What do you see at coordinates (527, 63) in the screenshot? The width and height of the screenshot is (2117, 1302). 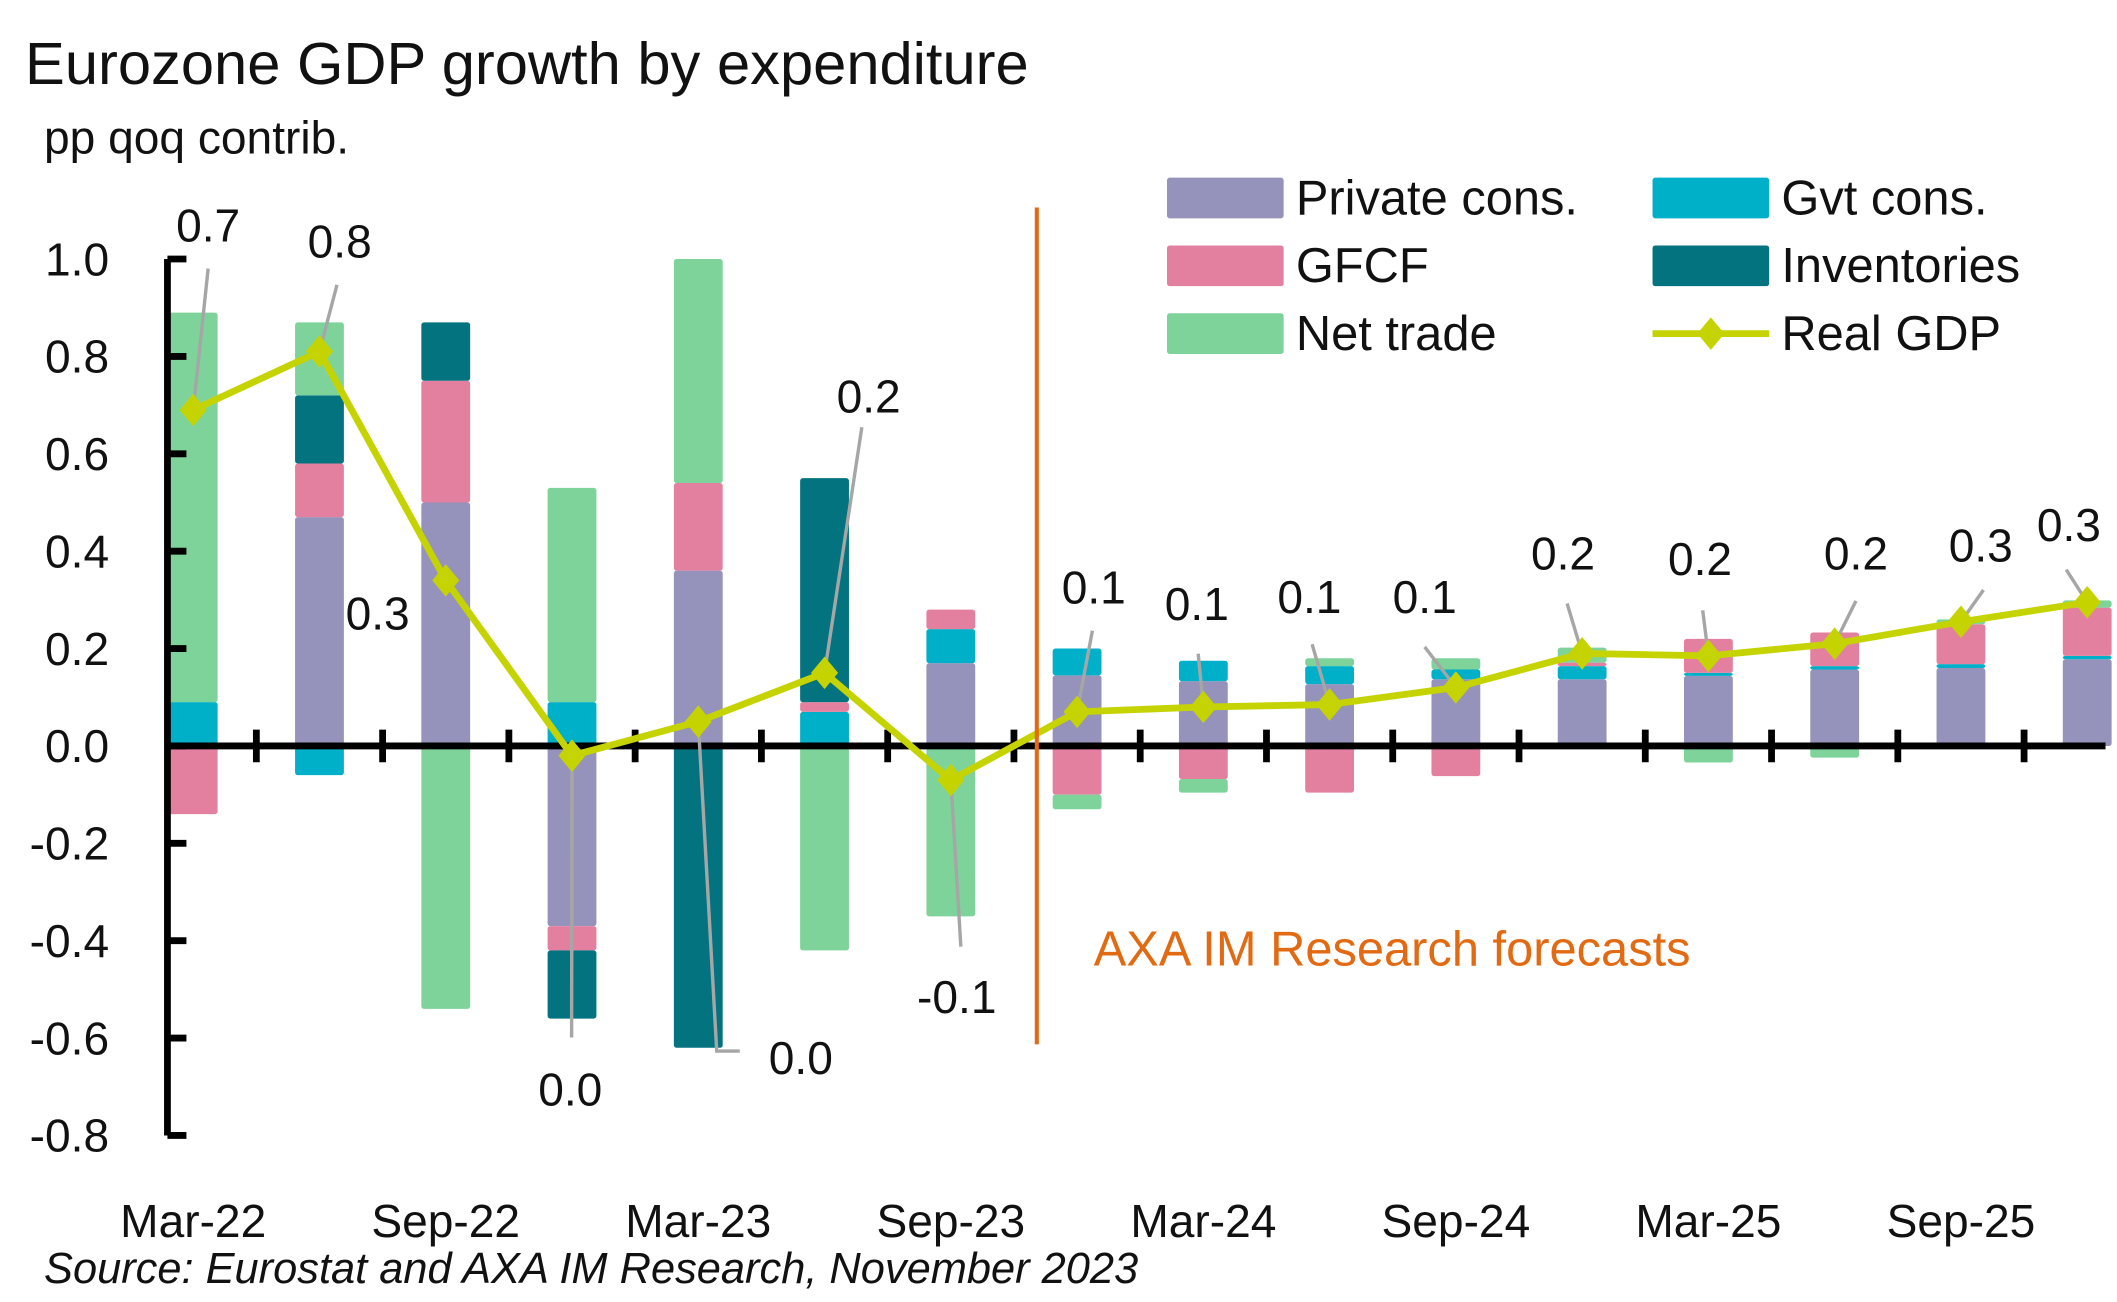 I see `chart-title: Eurozone GDP growth by expenditure` at bounding box center [527, 63].